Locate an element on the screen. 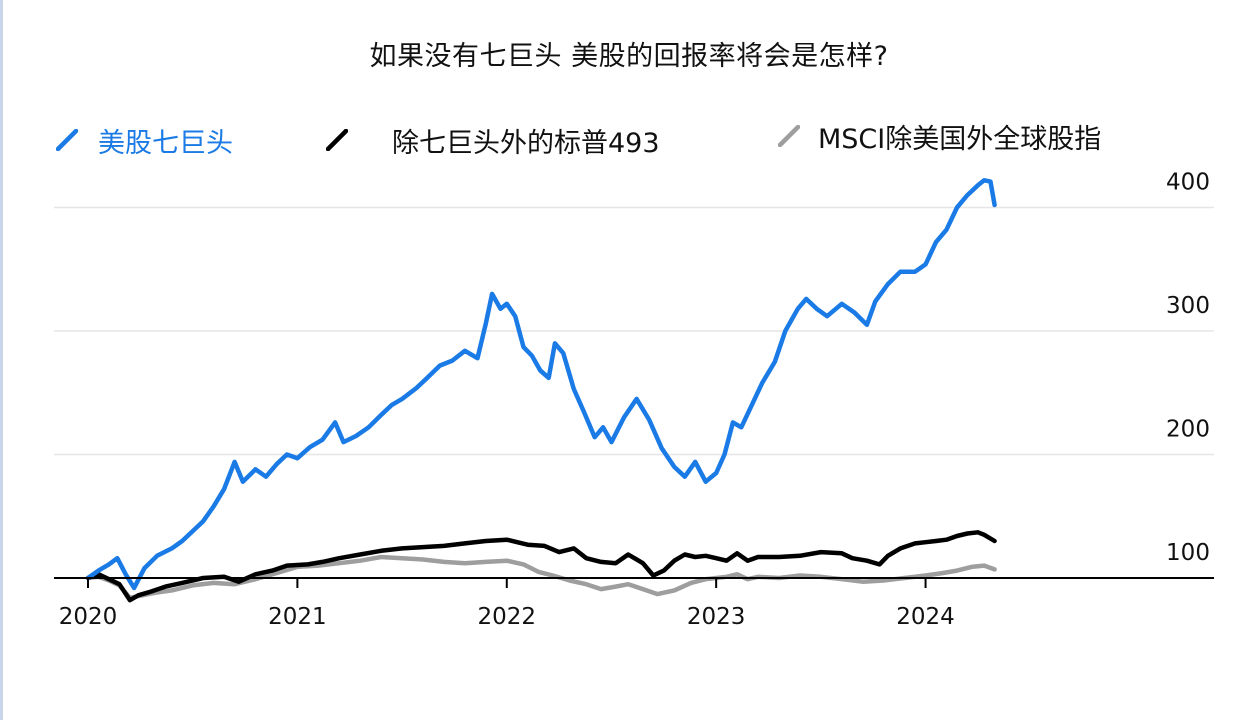  legend-item-magnificent-seven: 美股七巨头 is located at coordinates (144, 140).